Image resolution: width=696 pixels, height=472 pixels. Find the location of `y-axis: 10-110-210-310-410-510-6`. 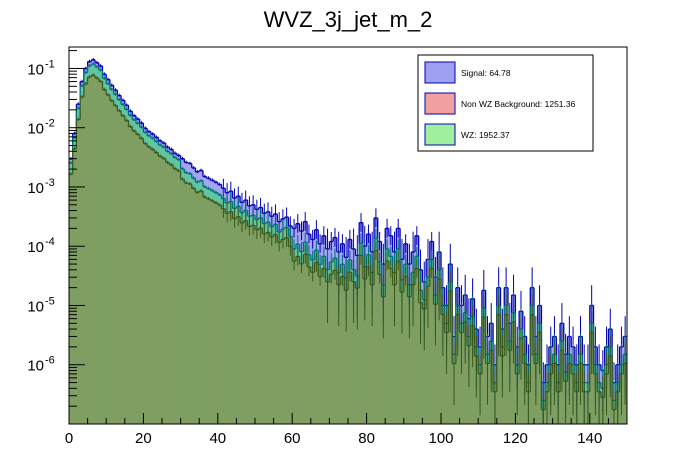

y-axis: 10-110-210-310-410-510-6 is located at coordinates (56, 237).